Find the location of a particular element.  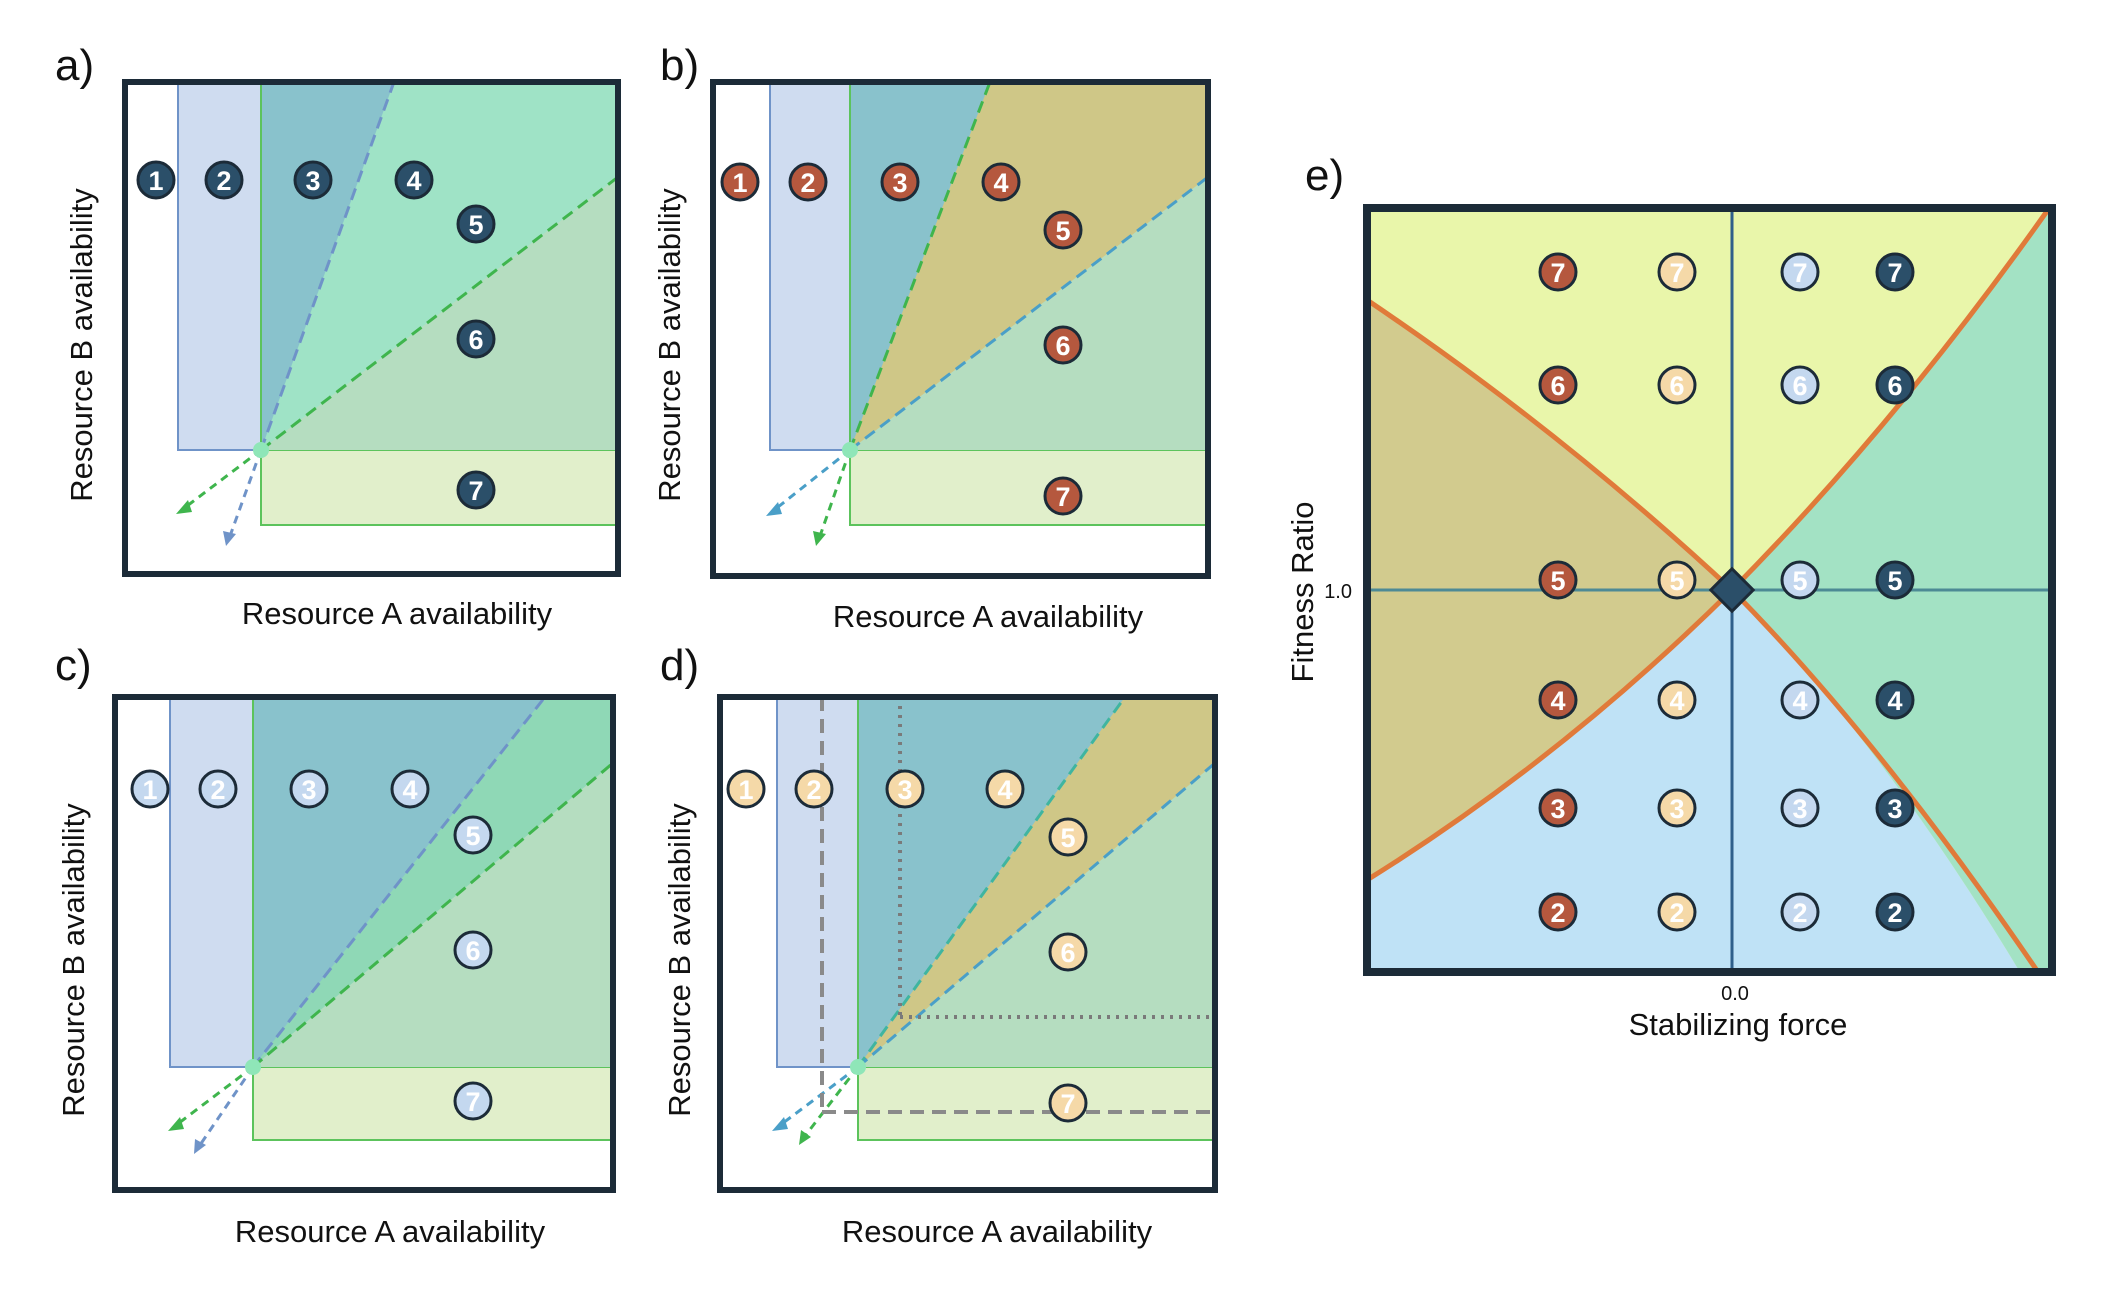

y-axis-title: Resource B availability is located at coordinates (81, 345).